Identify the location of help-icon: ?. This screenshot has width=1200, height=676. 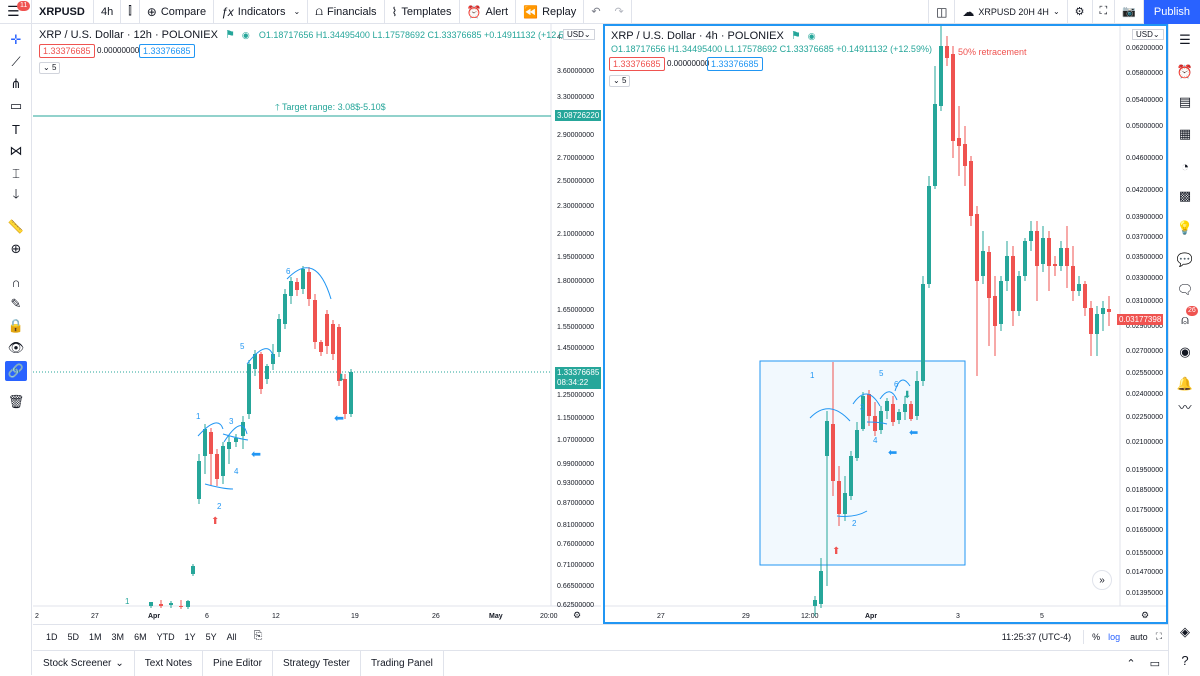
(1185, 660).